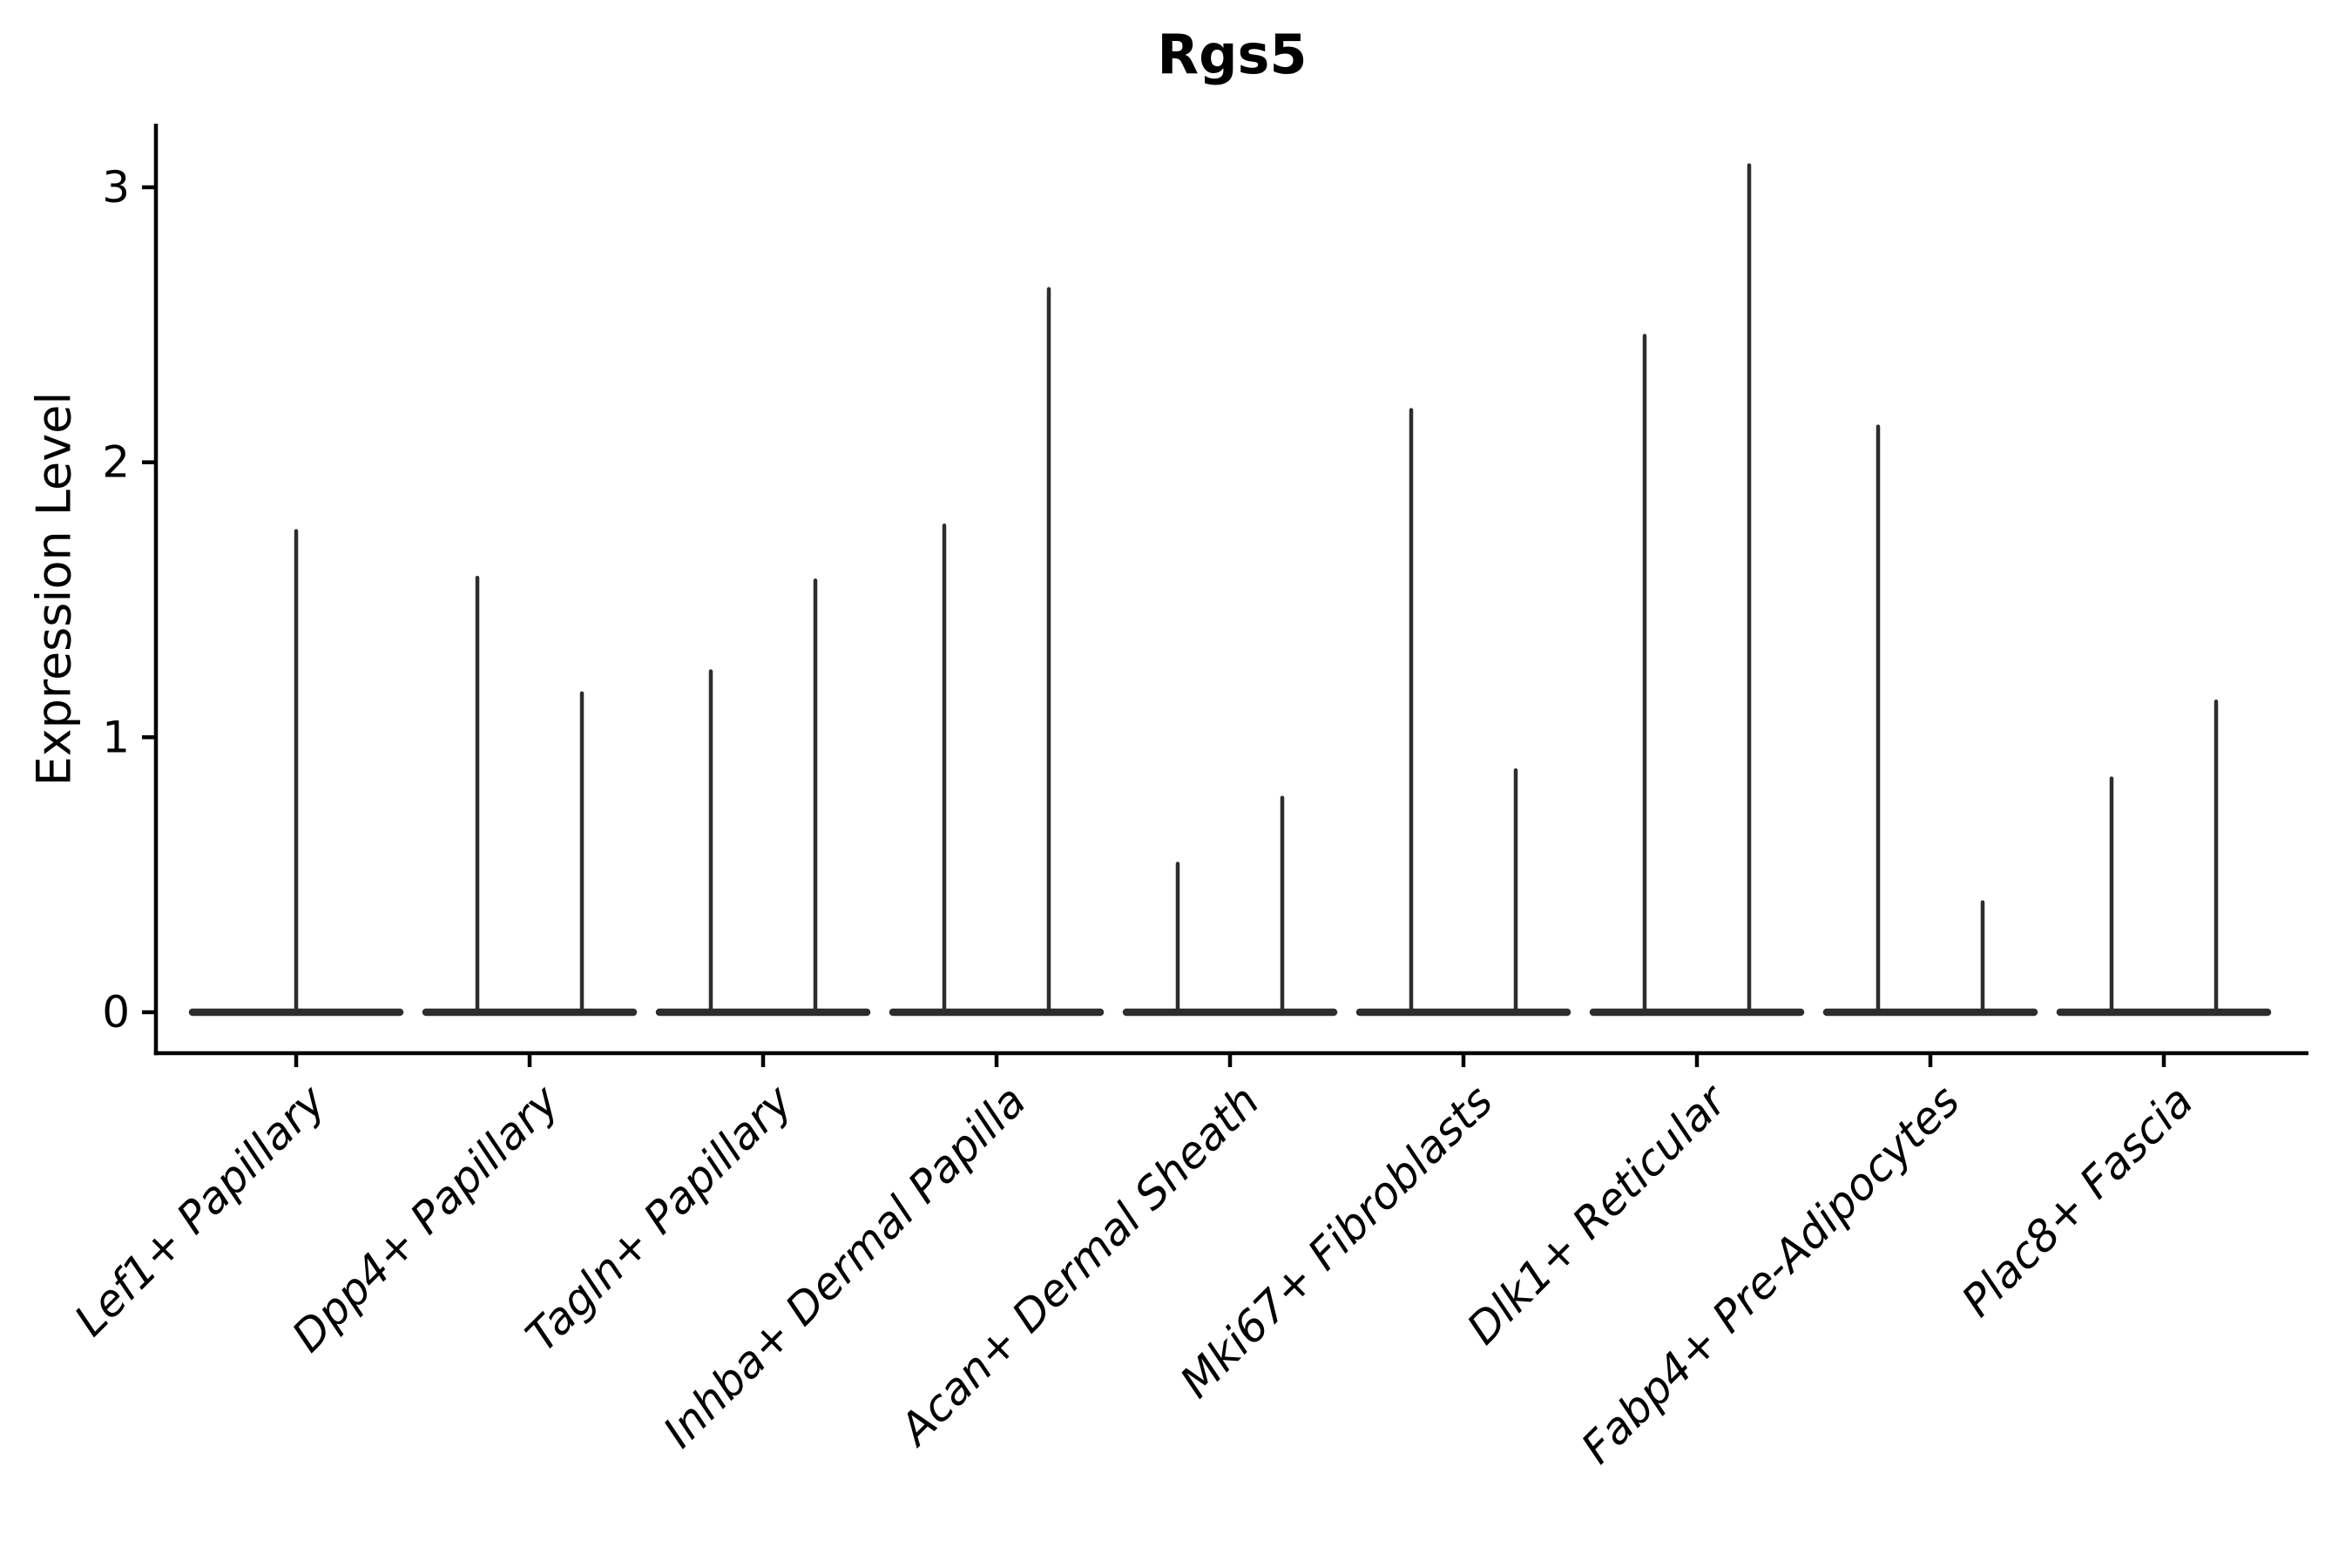 The image size is (2352, 1568). What do you see at coordinates (1597, 1213) in the screenshot?
I see `x-category-label: Dlk1+ Reticular` at bounding box center [1597, 1213].